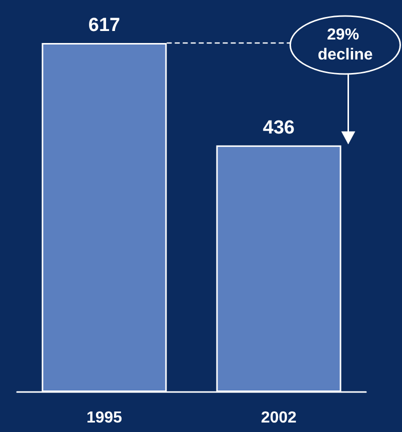  Describe the element at coordinates (278, 418) in the screenshot. I see `x-tick-label: 2002` at that location.